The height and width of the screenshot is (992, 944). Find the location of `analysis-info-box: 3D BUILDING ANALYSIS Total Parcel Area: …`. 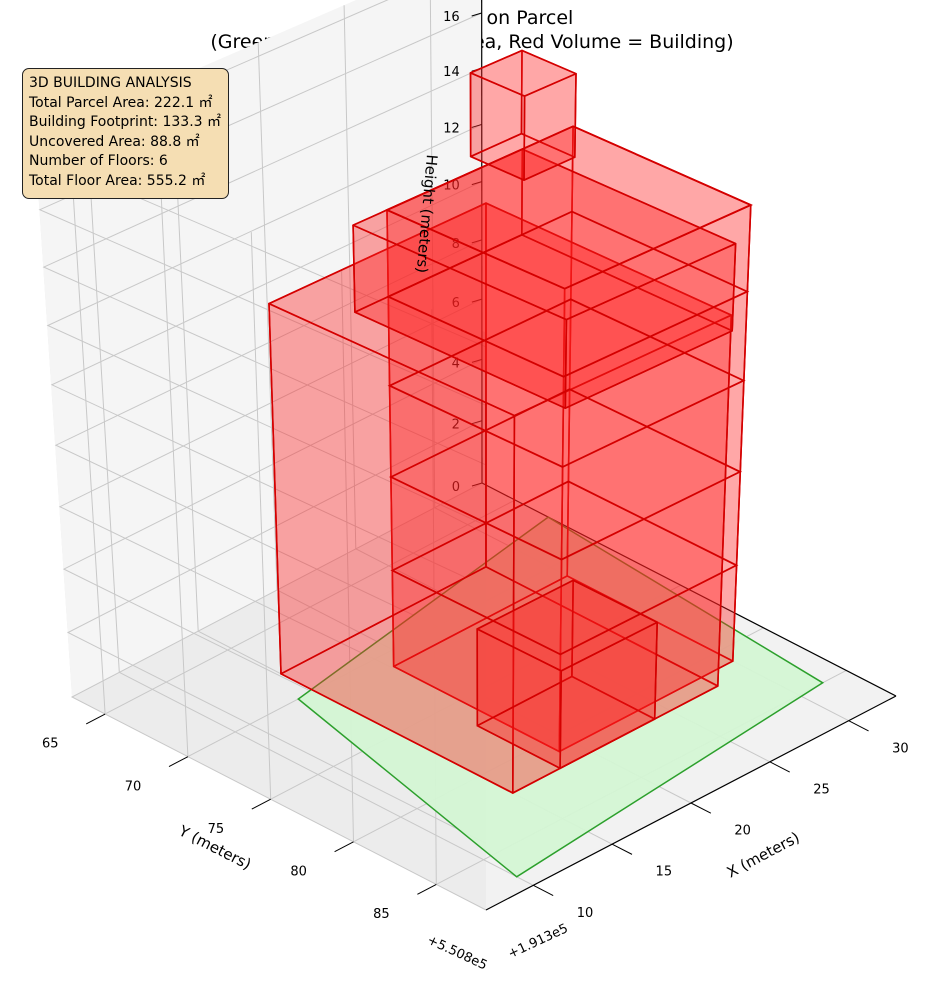

analysis-info-box: 3D BUILDING ANALYSIS Total Parcel Area: … is located at coordinates (126, 133).